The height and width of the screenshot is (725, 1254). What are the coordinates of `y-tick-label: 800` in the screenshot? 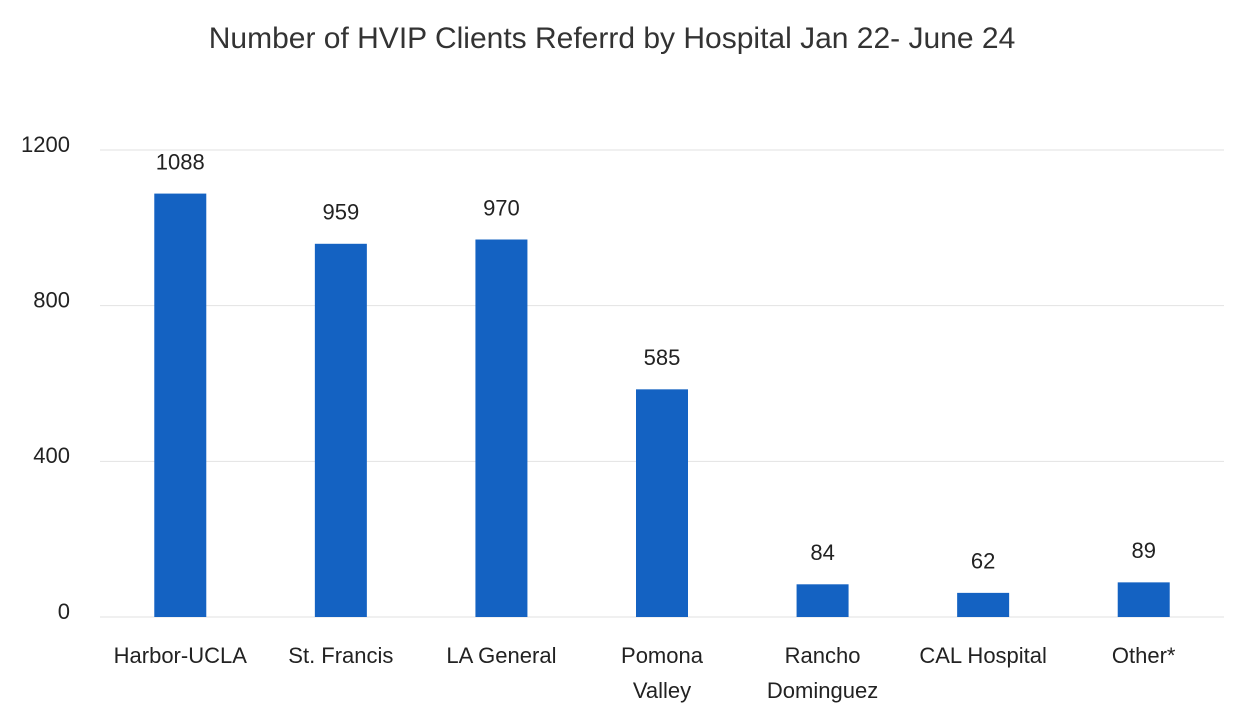 It's located at (51, 299).